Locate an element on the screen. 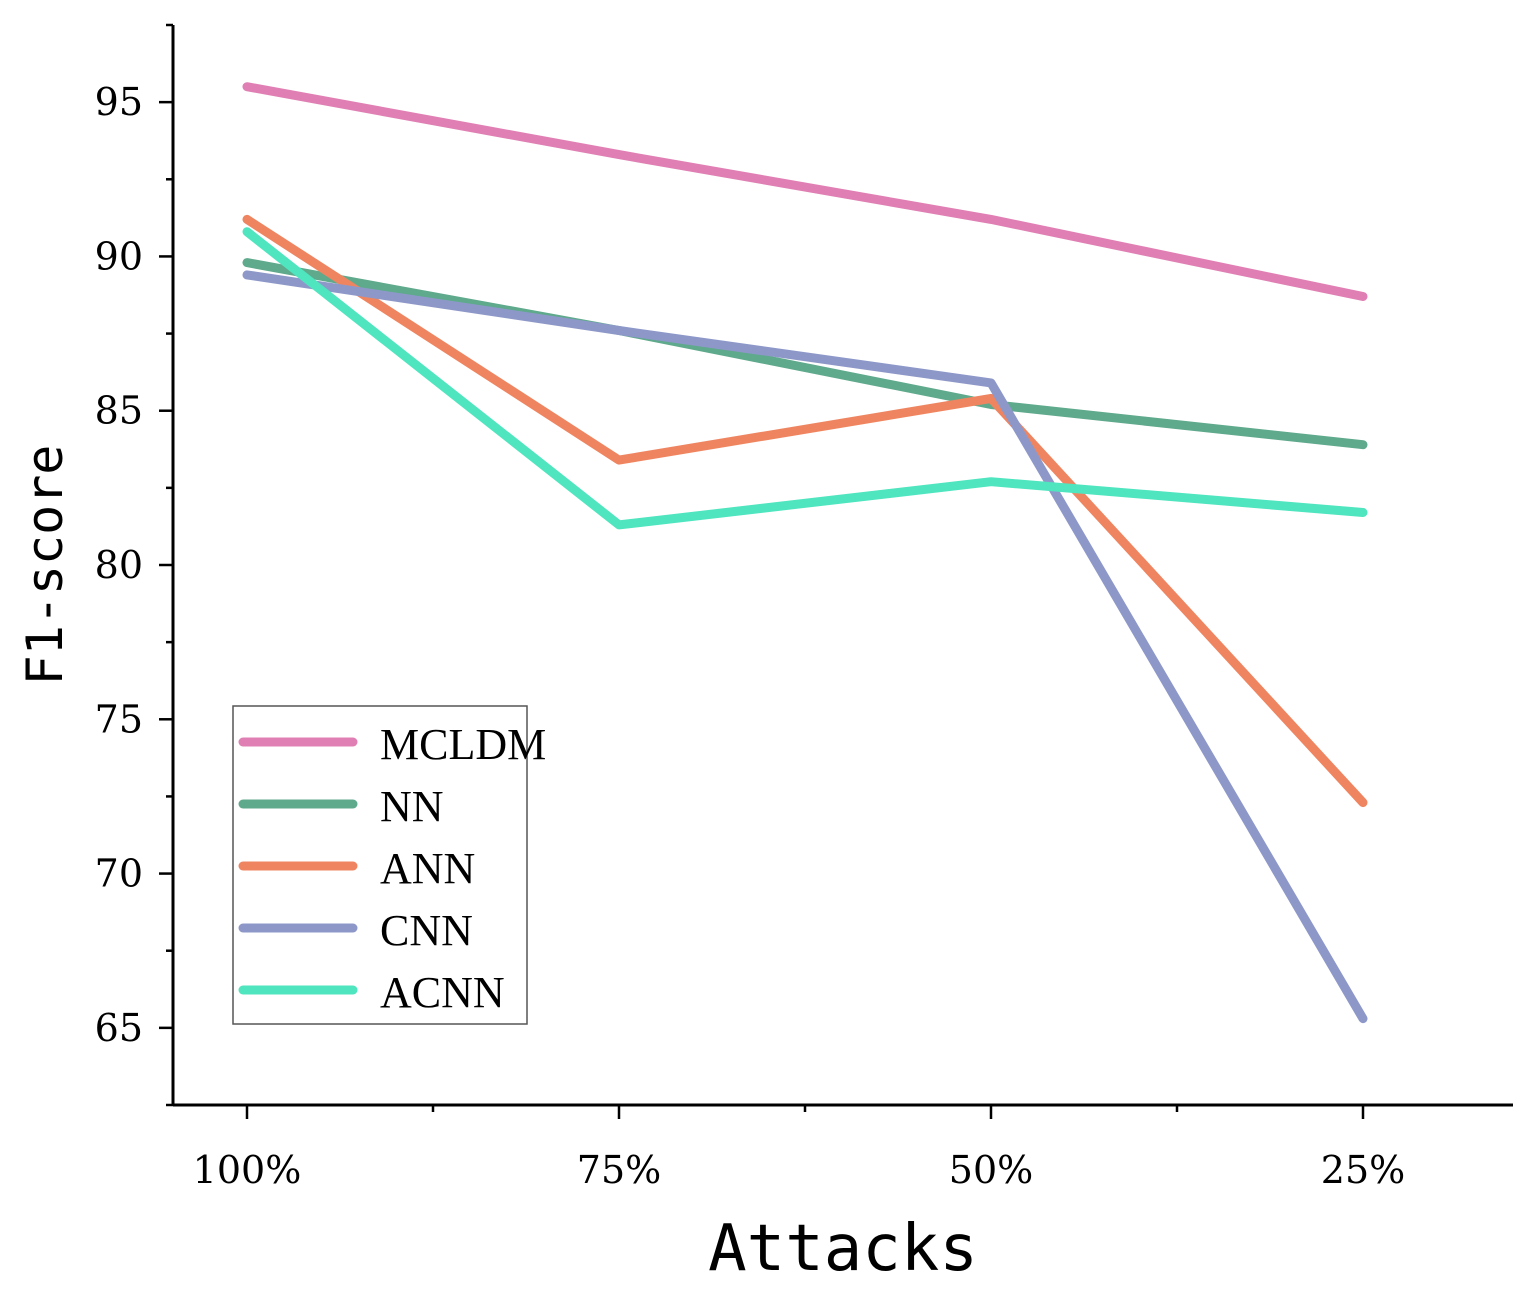  y-tick-label: 75 is located at coordinates (119, 719).